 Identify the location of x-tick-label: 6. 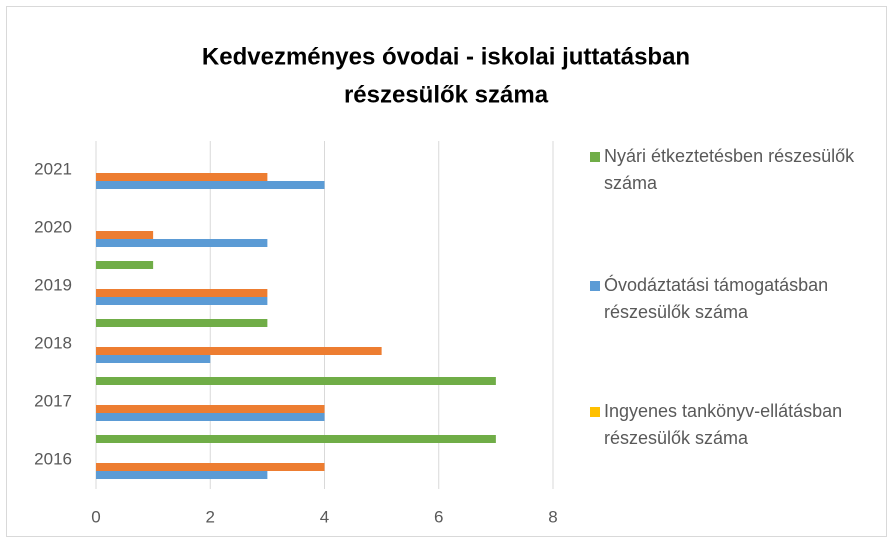
(438, 516).